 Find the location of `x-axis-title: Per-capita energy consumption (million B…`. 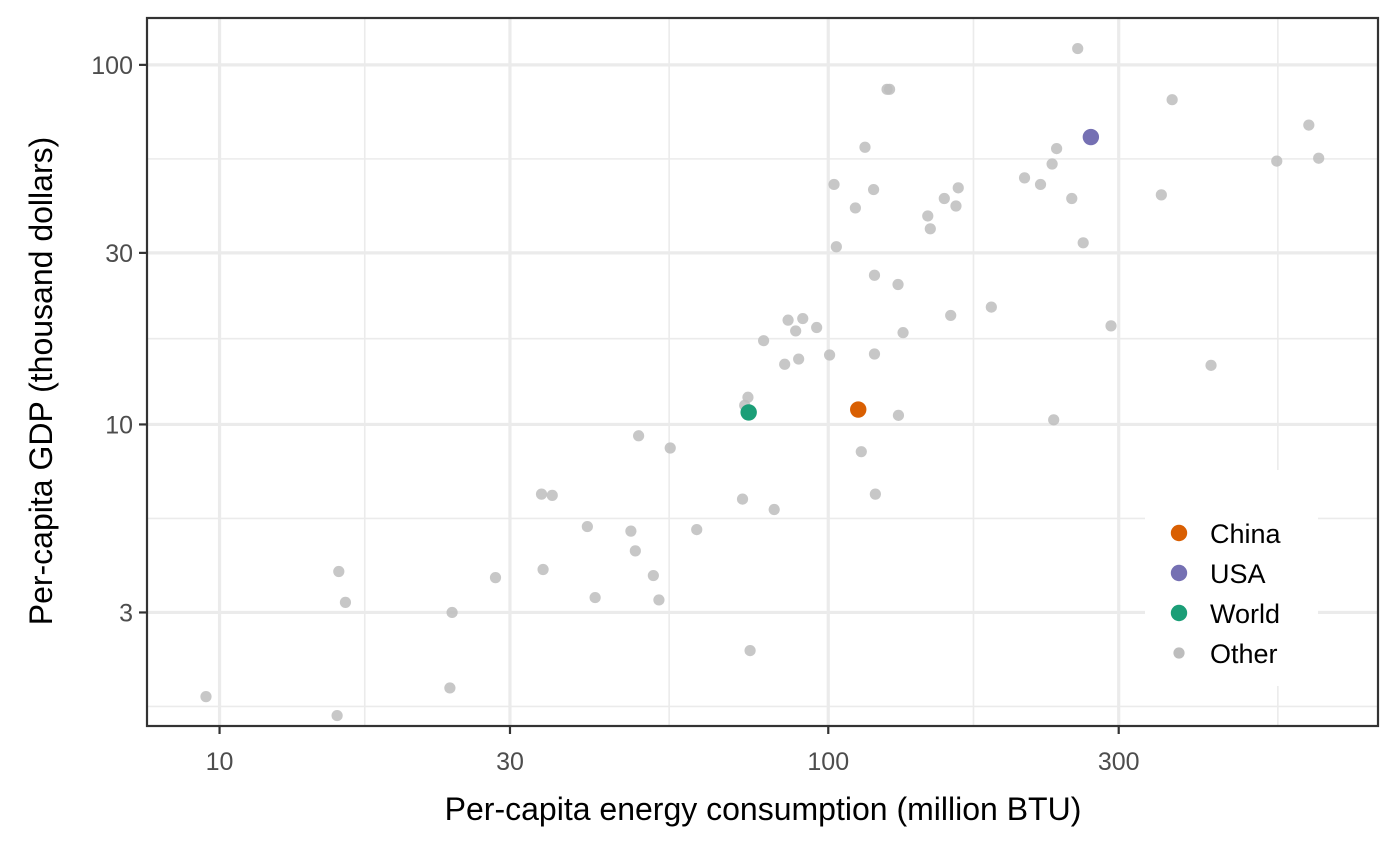

x-axis-title: Per-capita energy consumption (million B… is located at coordinates (763, 809).